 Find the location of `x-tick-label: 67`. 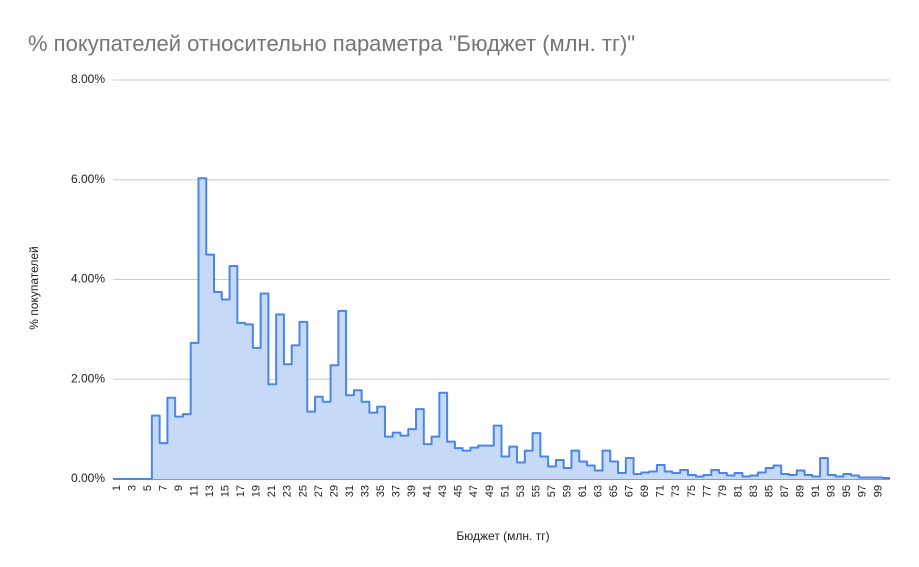

x-tick-label: 67 is located at coordinates (630, 491).